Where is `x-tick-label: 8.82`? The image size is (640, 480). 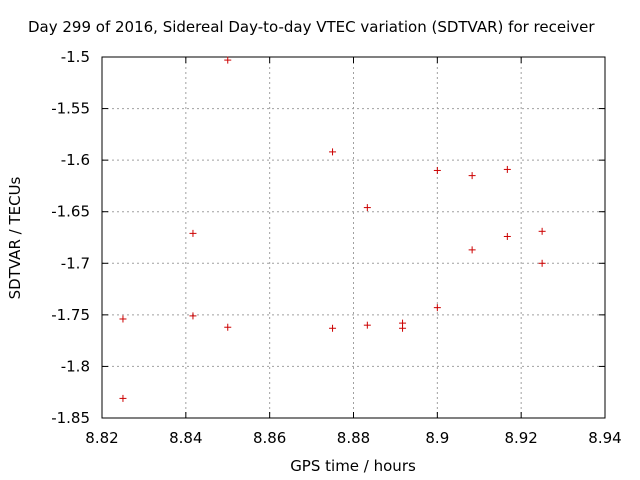
x-tick-label: 8.82 is located at coordinates (101, 438).